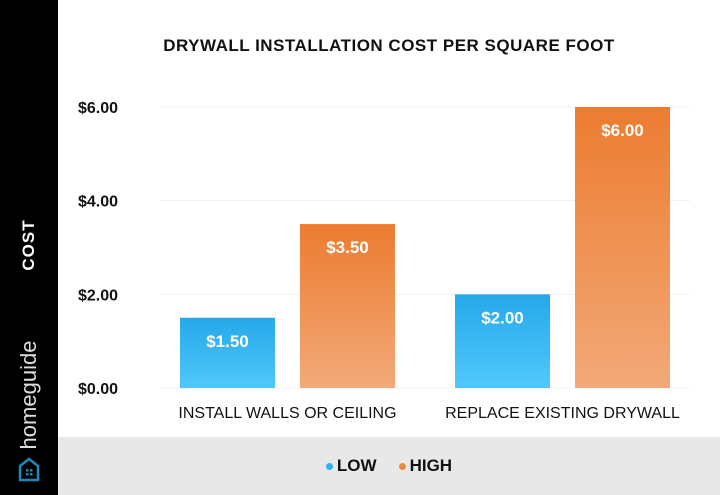 This screenshot has width=720, height=495. I want to click on data-label: $1.50, so click(227, 341).